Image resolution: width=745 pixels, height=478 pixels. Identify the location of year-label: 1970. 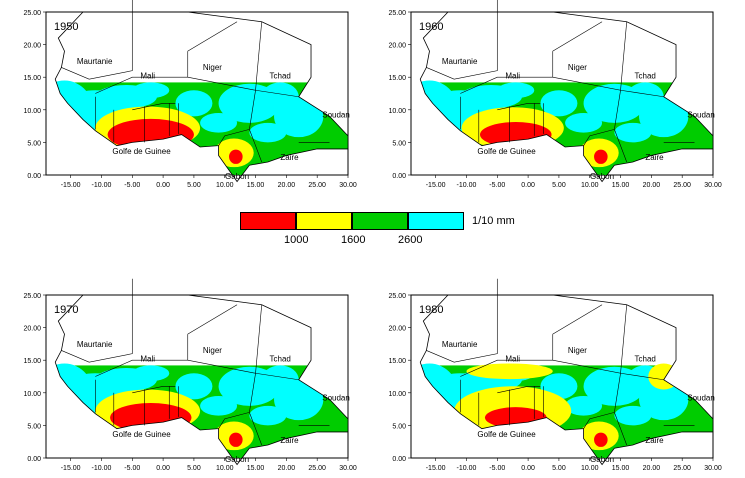
(66, 310).